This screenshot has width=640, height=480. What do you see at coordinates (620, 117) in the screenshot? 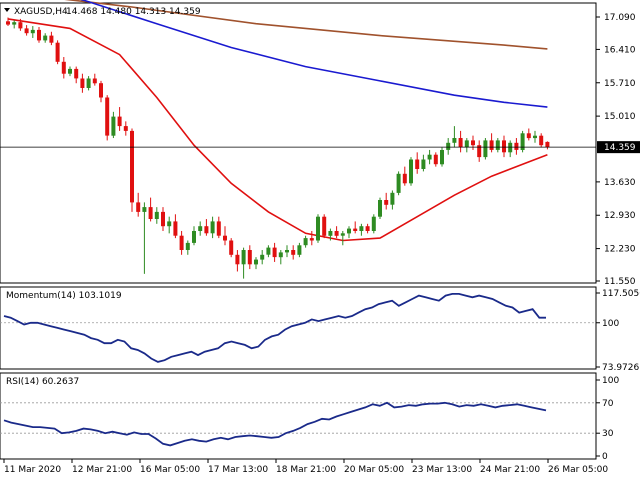
I see `price-axis-label: 15.010` at bounding box center [620, 117].